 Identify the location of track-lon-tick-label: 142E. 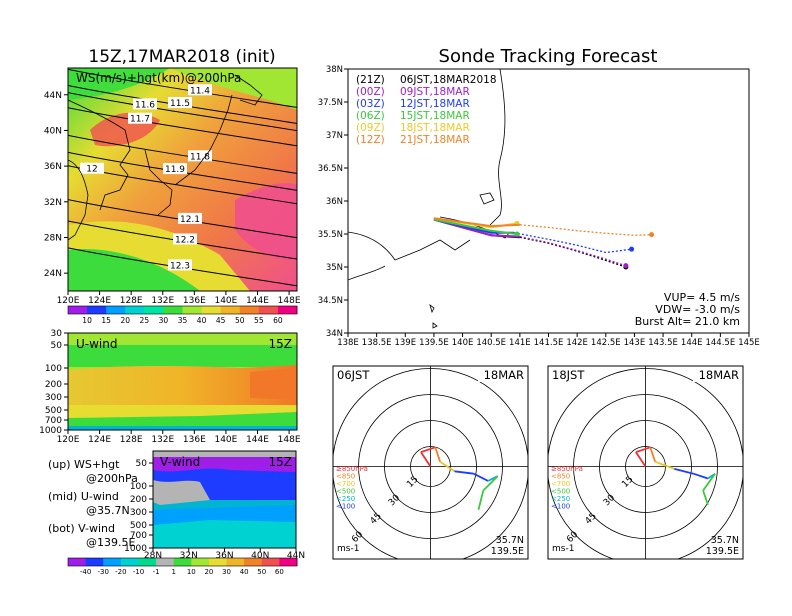
(577, 343).